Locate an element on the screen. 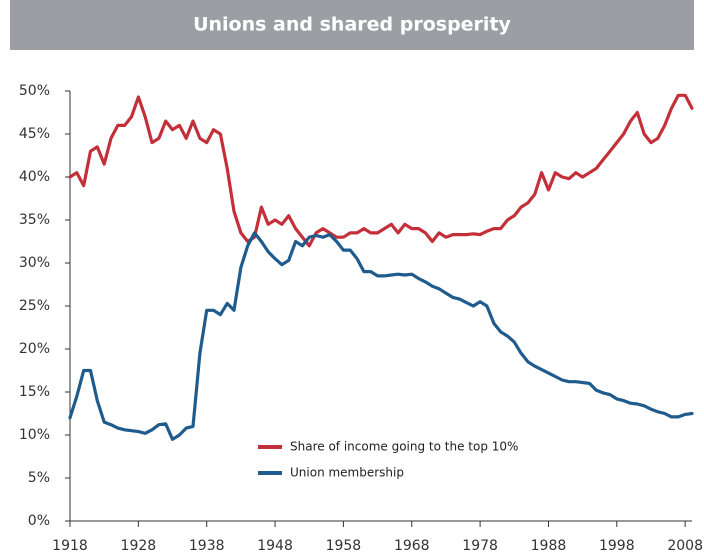  title-bar is located at coordinates (352, 25).